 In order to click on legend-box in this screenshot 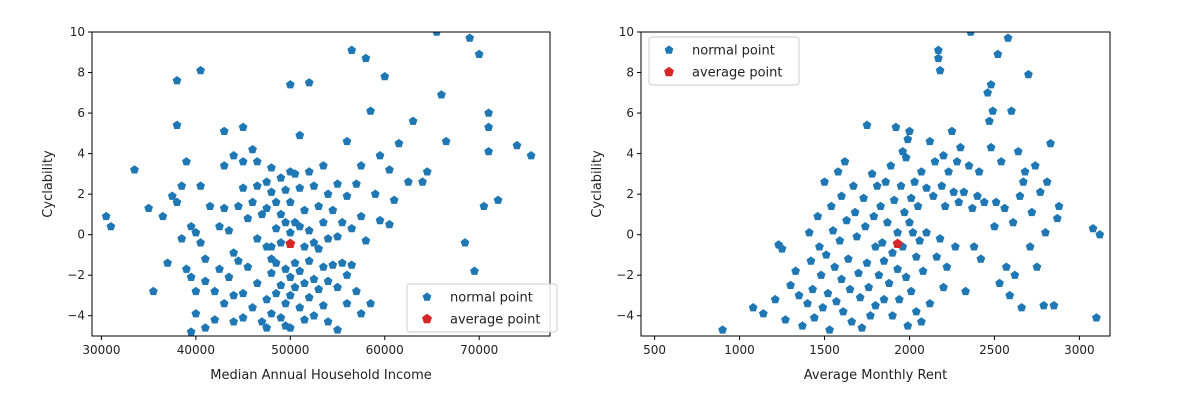, I will do `click(482, 308)`.